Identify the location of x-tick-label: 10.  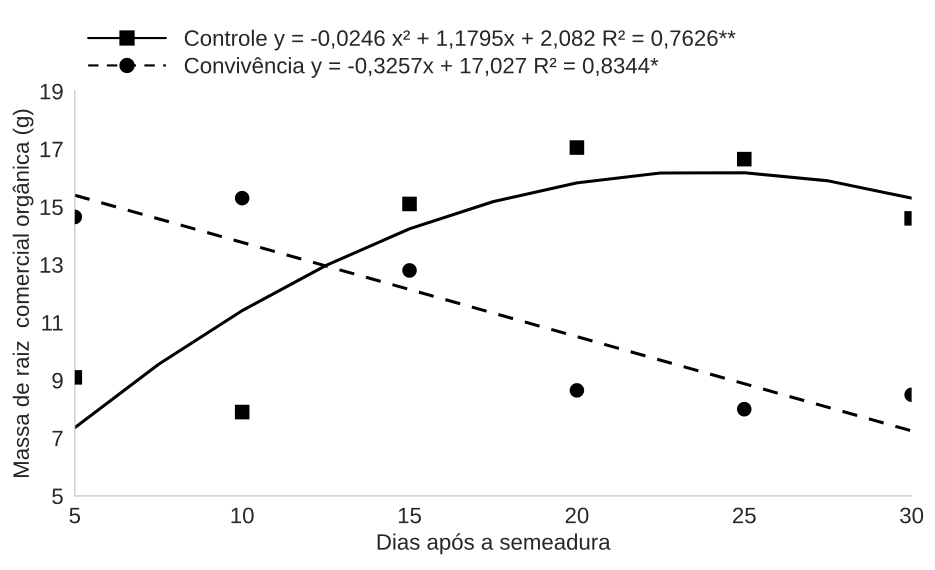
(243, 516).